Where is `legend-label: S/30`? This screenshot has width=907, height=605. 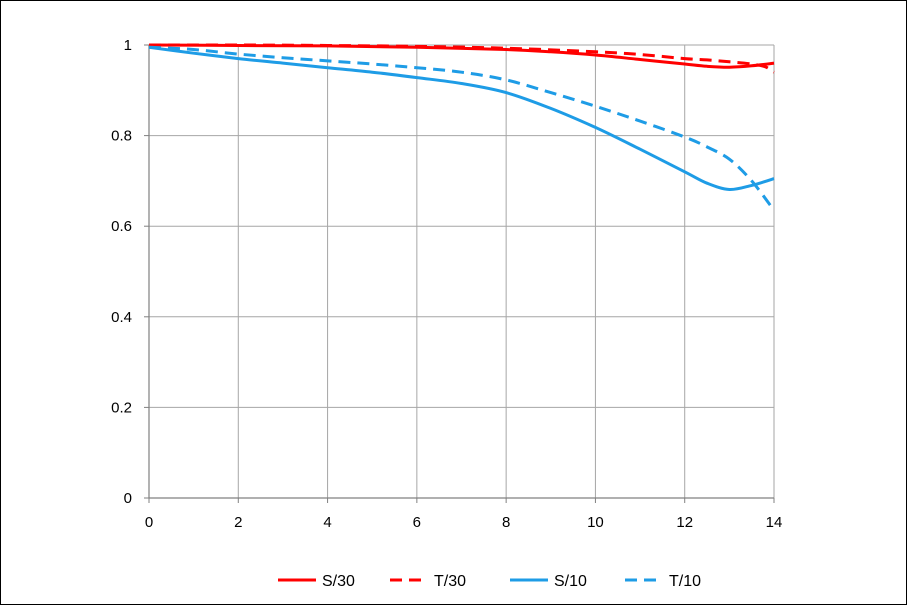 legend-label: S/30 is located at coordinates (338, 581).